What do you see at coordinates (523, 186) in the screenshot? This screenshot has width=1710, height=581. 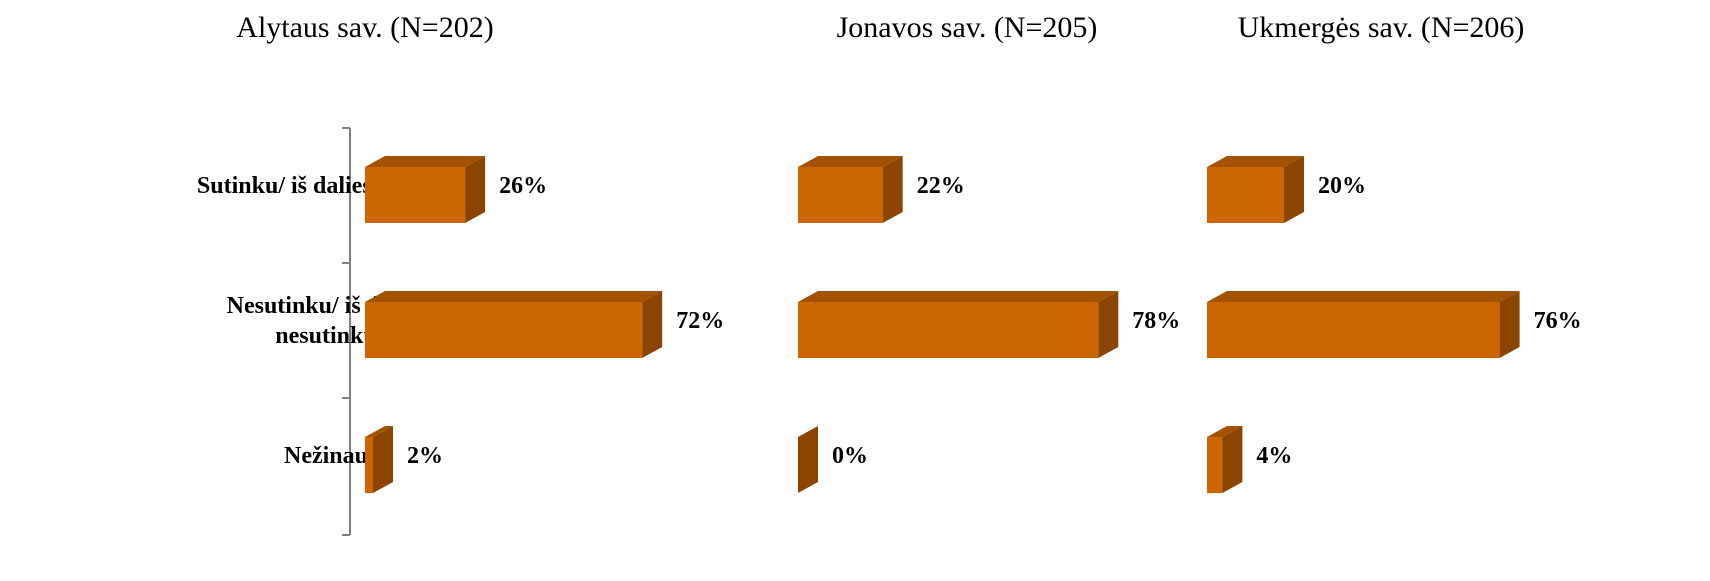 I see `data-label: 26%` at bounding box center [523, 186].